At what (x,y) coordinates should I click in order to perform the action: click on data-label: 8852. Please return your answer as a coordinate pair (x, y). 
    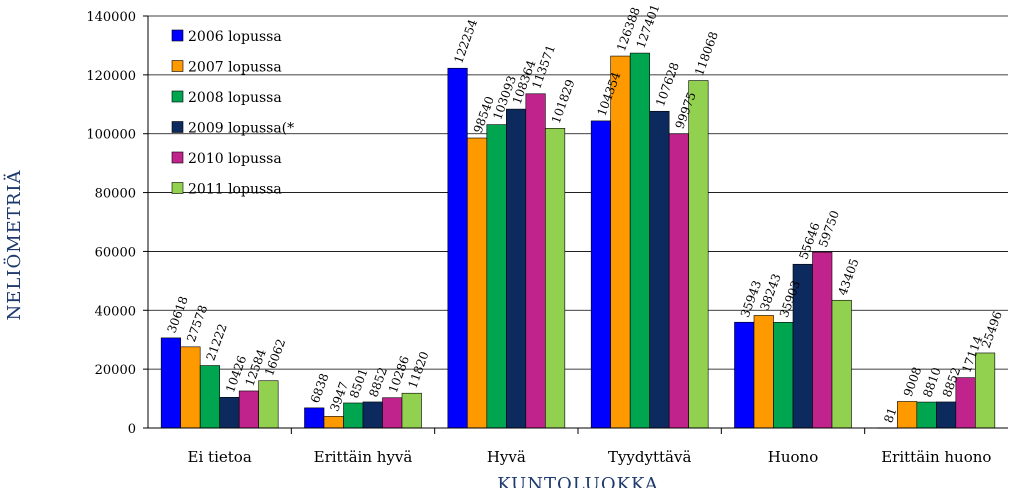
    Looking at the image, I should click on (378, 381).